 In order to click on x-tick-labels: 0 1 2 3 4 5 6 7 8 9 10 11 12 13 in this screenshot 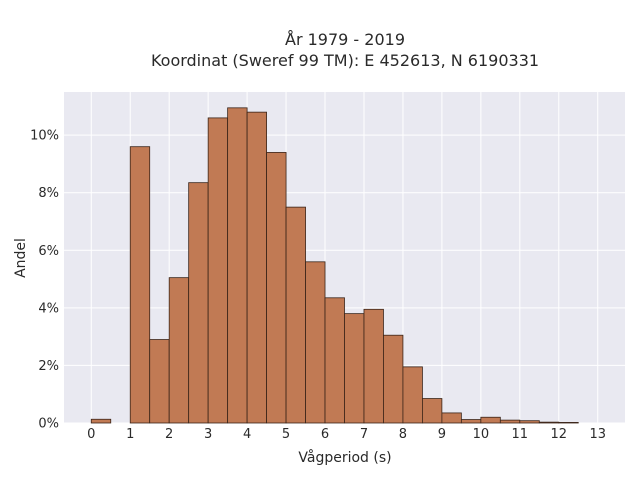, I will do `click(346, 434)`.